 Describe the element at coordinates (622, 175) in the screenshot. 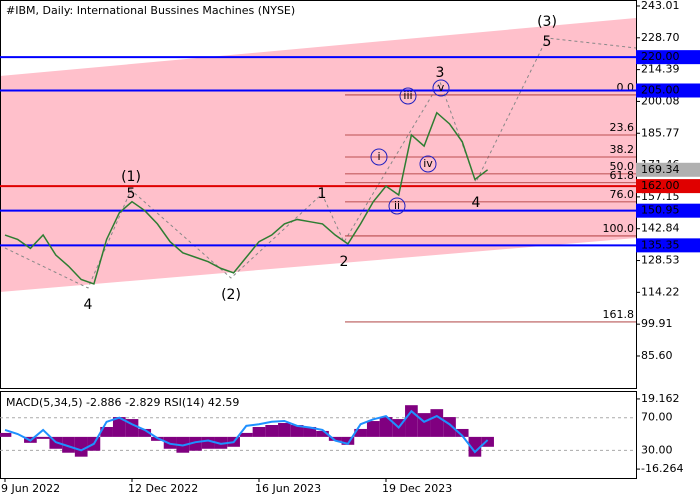

I see `fib-label: 61.8` at that location.